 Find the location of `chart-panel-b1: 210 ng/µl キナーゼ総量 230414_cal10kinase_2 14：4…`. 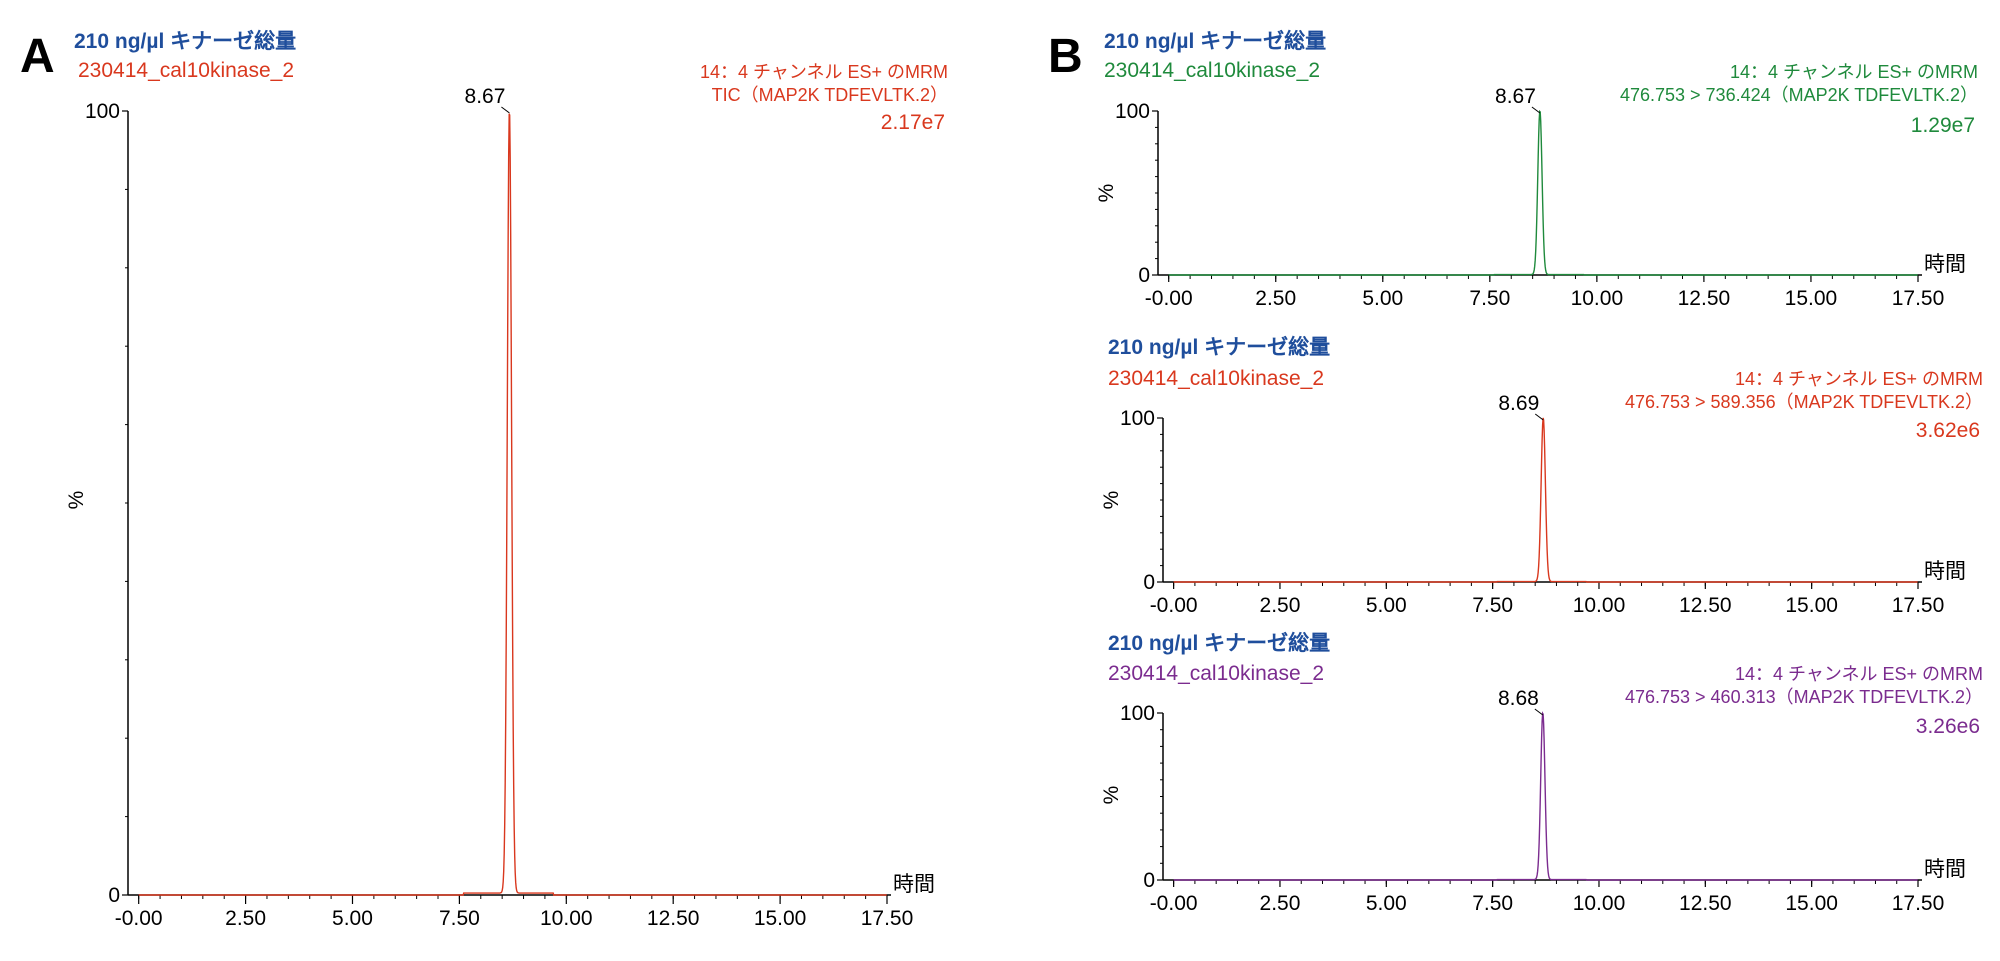

chart-panel-b1: 210 ng/µl キナーゼ総量 230414_cal10kinase_2 14：4… is located at coordinates (1536, 169).